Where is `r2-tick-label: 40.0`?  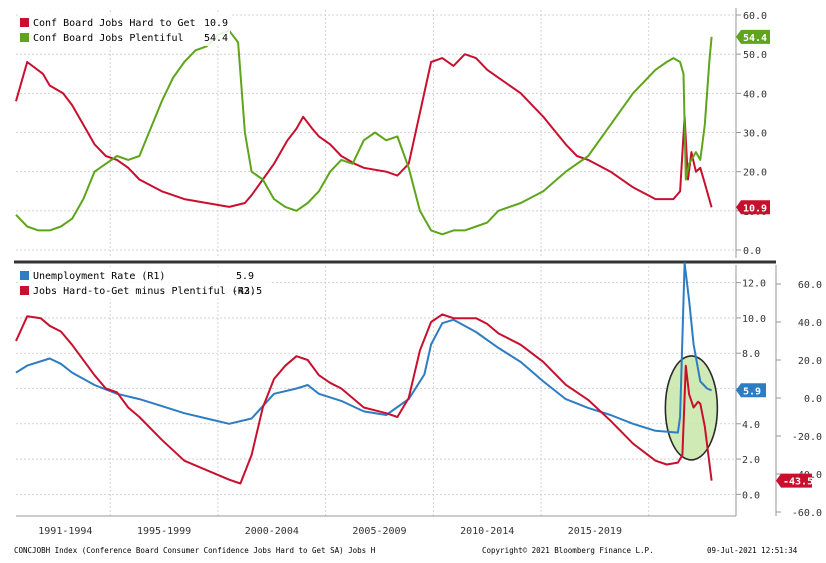
r2-tick-label: 40.0 is located at coordinates (810, 323).